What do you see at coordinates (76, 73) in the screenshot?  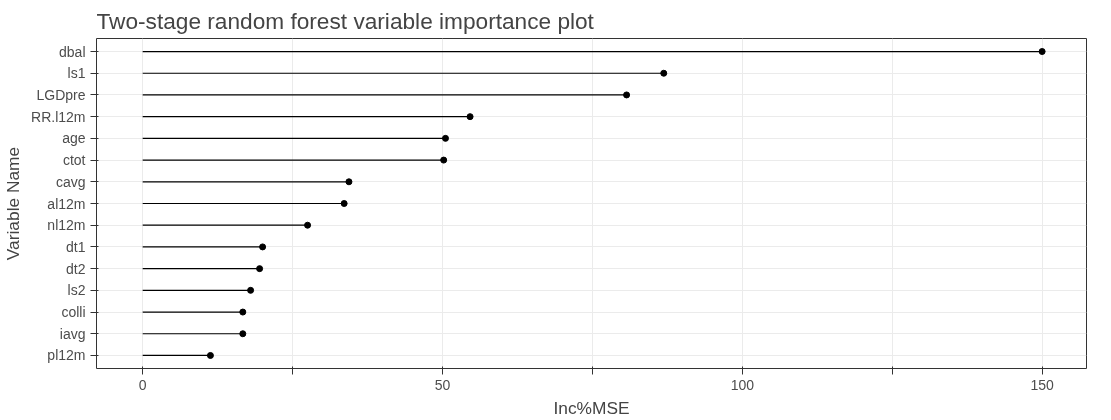 I see `y-tick-label: ls1` at bounding box center [76, 73].